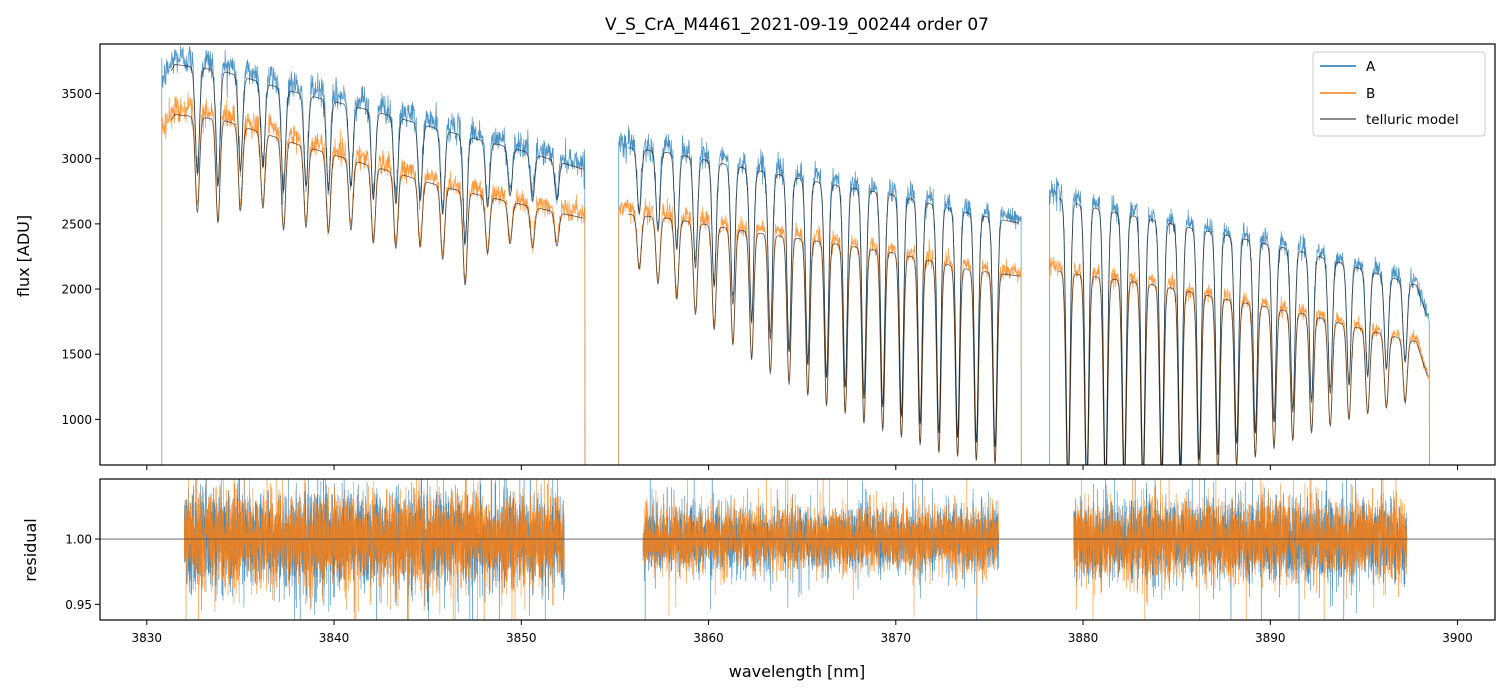 The image size is (1510, 696). What do you see at coordinates (78, 605) in the screenshot?
I see `residual-y-tick-label: 0.95` at bounding box center [78, 605].